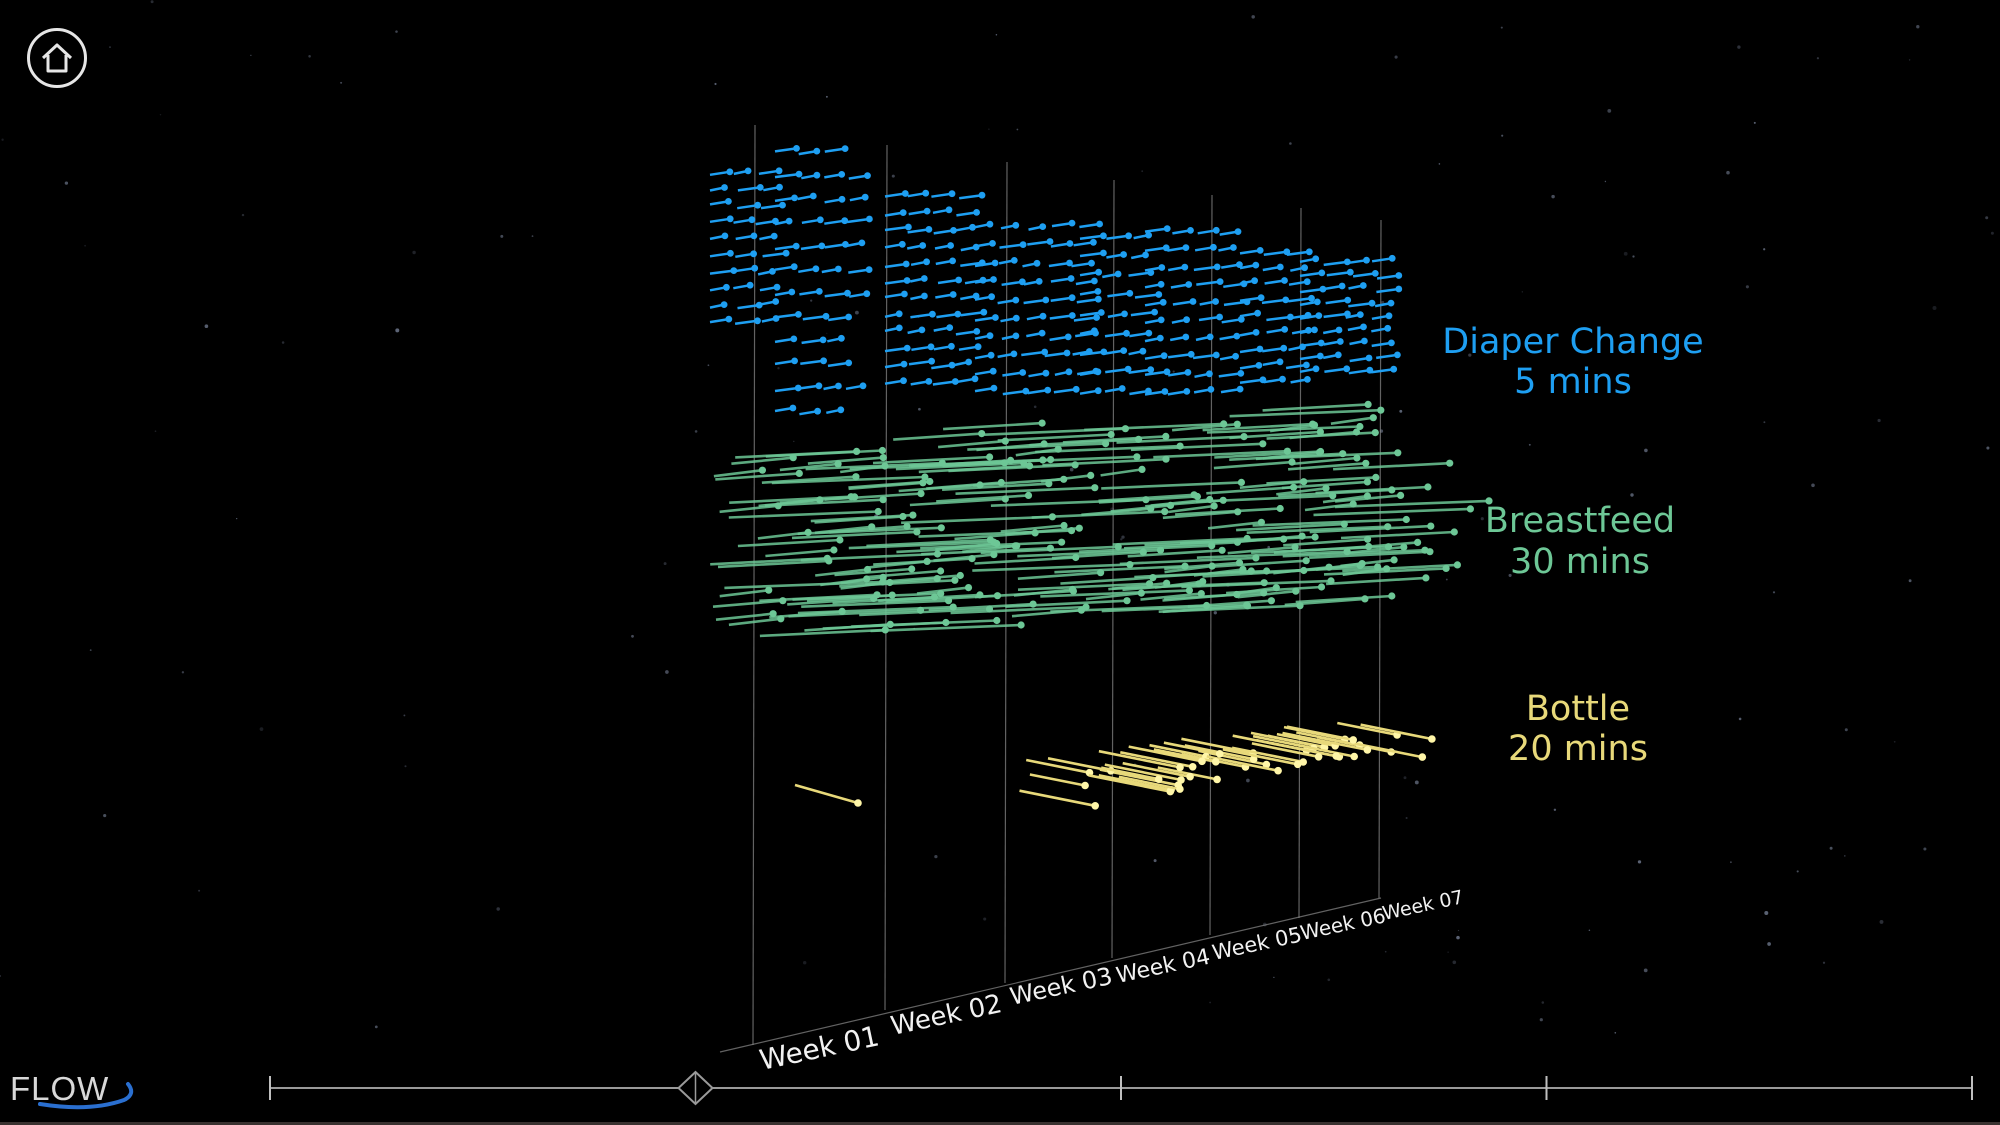  Describe the element at coordinates (1000, 1090) in the screenshot. I see `timeline-scrubber` at that location.